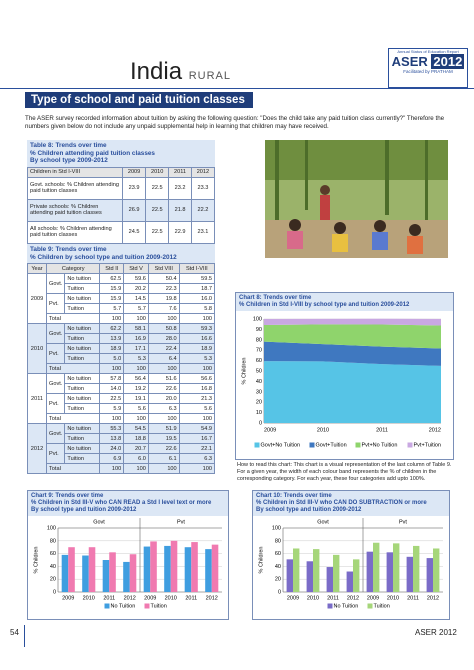 The height and width of the screenshot is (670, 474). Describe the element at coordinates (259, 413) in the screenshot. I see `y-tick-label: 10` at that location.